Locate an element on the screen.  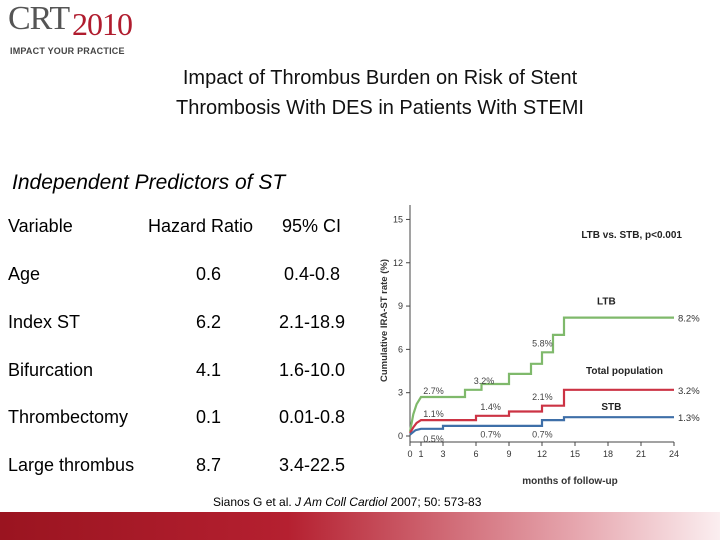
header-hazard-ratio: Hazard Ratio is located at coordinates (201, 226).